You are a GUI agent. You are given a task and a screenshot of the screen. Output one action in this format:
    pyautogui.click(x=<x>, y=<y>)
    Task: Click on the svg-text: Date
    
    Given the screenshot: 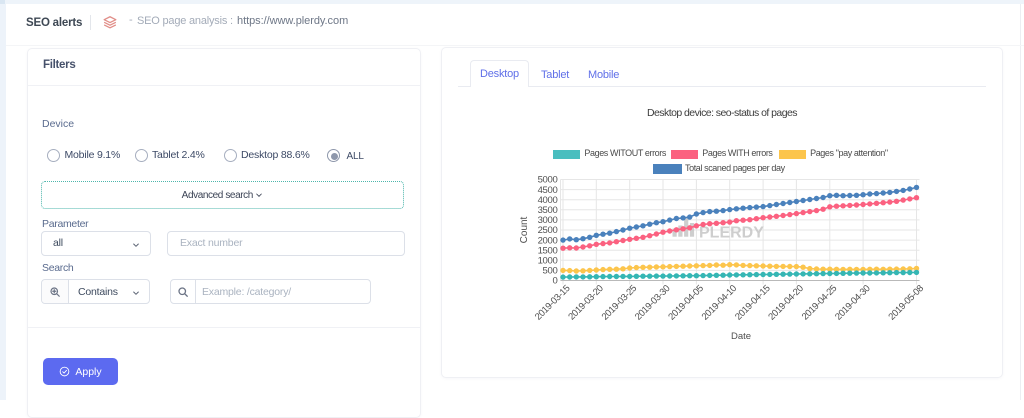 What is the action you would take?
    pyautogui.click(x=741, y=336)
    